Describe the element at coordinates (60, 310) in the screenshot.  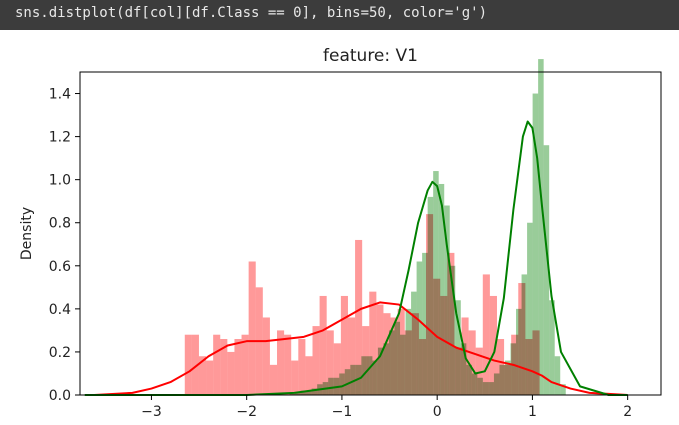
I see `y-tick-label: 0.4` at that location.